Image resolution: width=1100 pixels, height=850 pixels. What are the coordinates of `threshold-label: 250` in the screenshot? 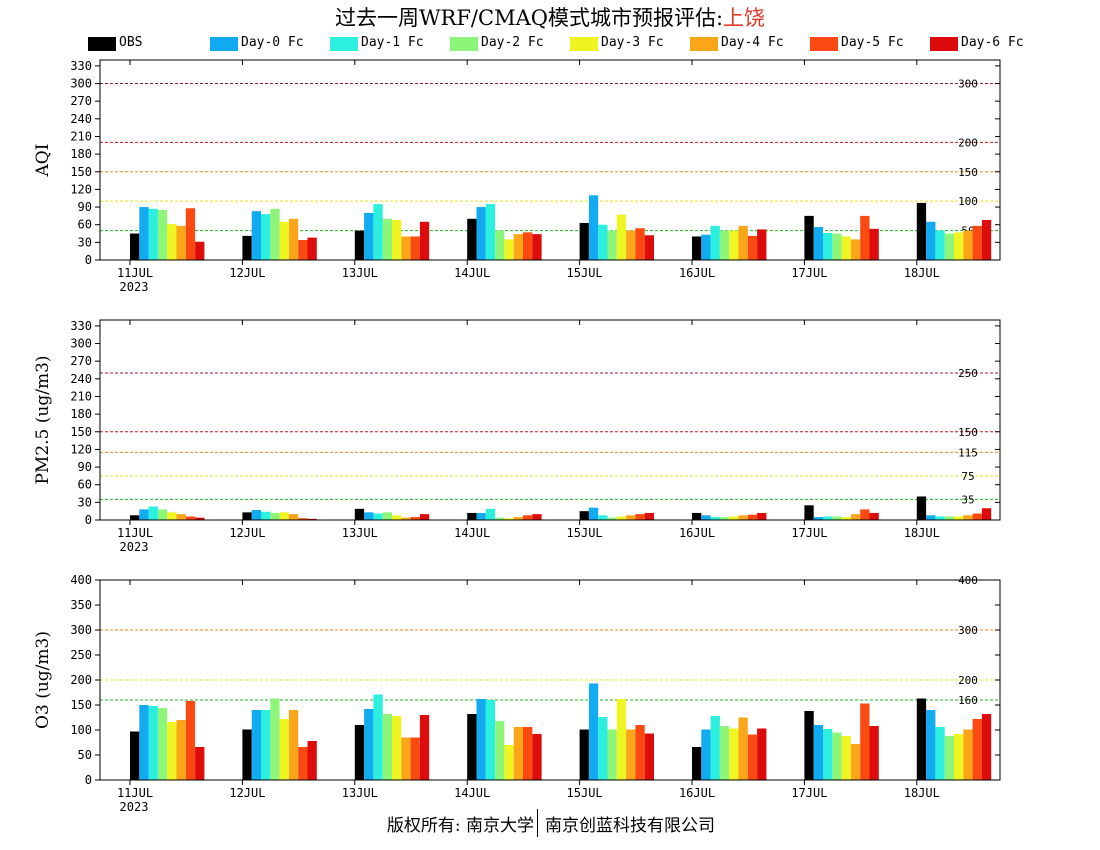 It's located at (968, 373).